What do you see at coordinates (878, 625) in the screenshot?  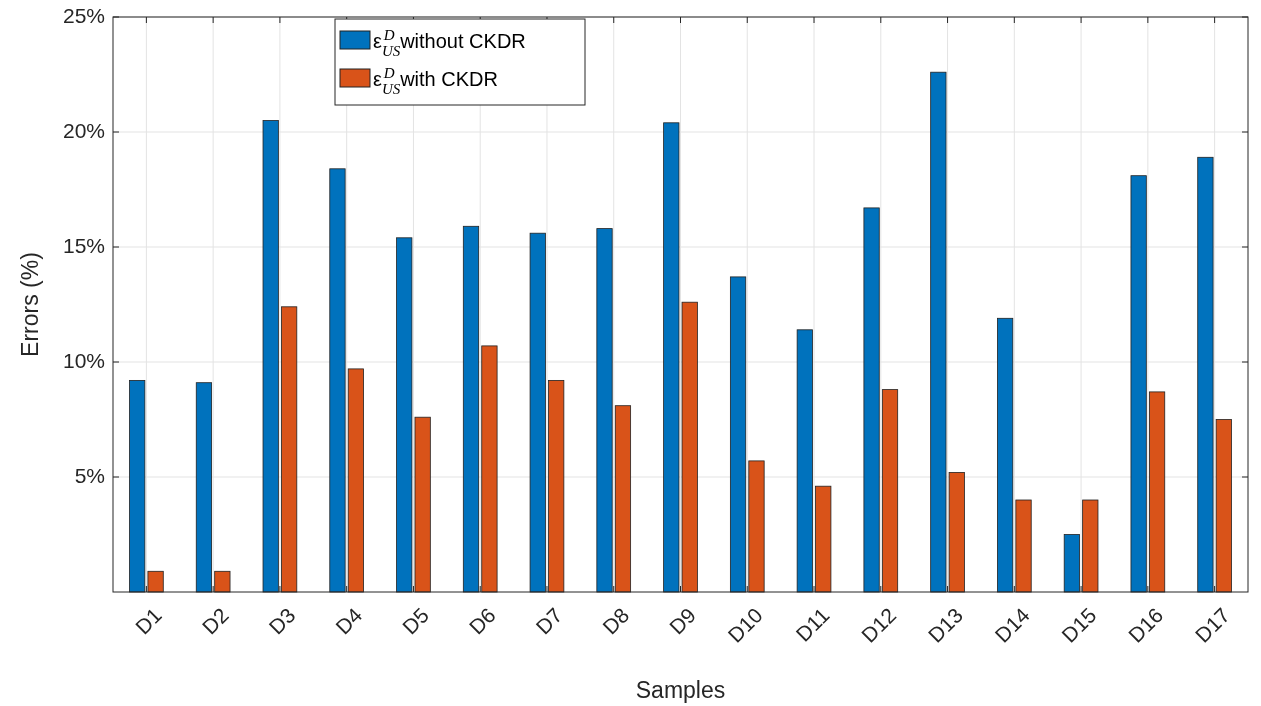 I see `x-tick-label: D12` at bounding box center [878, 625].